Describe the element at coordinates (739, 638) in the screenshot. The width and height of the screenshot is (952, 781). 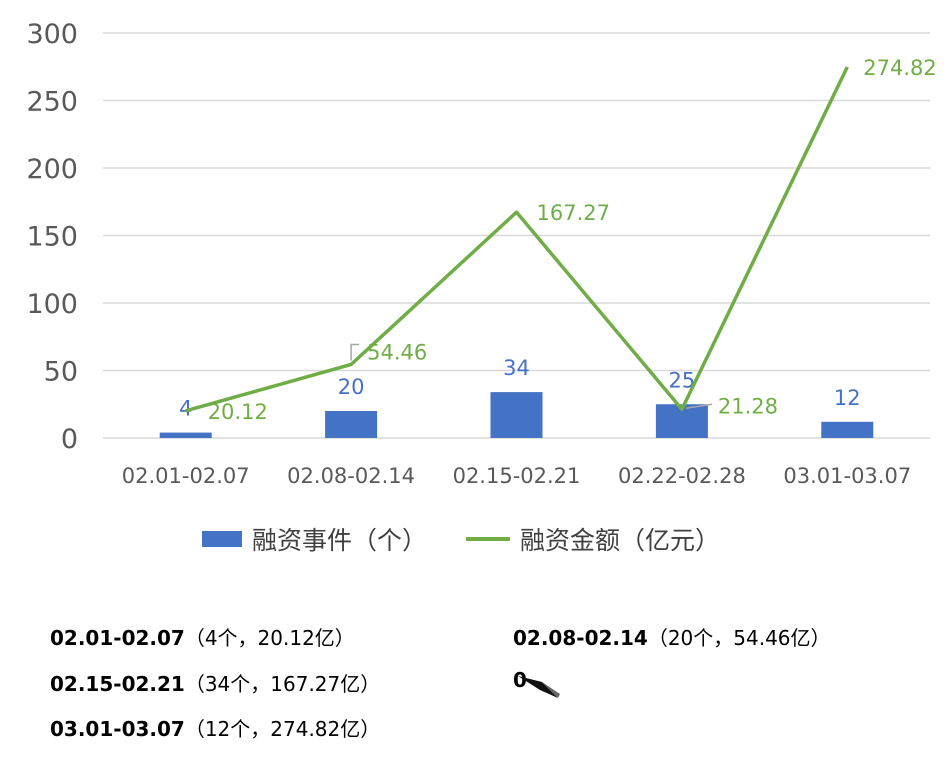
I see `summary-detail: （20个，54.46亿）` at that location.